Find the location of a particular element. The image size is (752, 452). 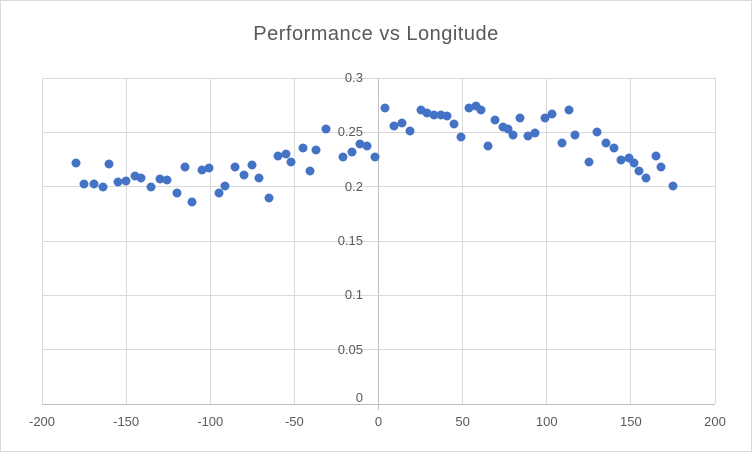

x-tick-label: -200 is located at coordinates (42, 421).